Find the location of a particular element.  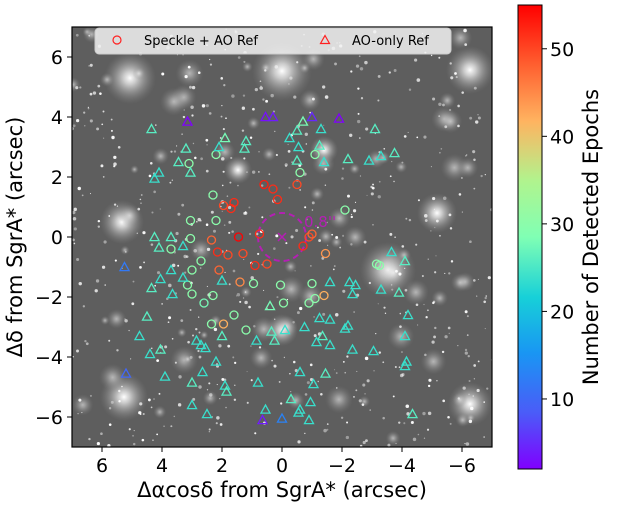

legend: Speckle + AO Ref AO-only Ref is located at coordinates (273, 41).